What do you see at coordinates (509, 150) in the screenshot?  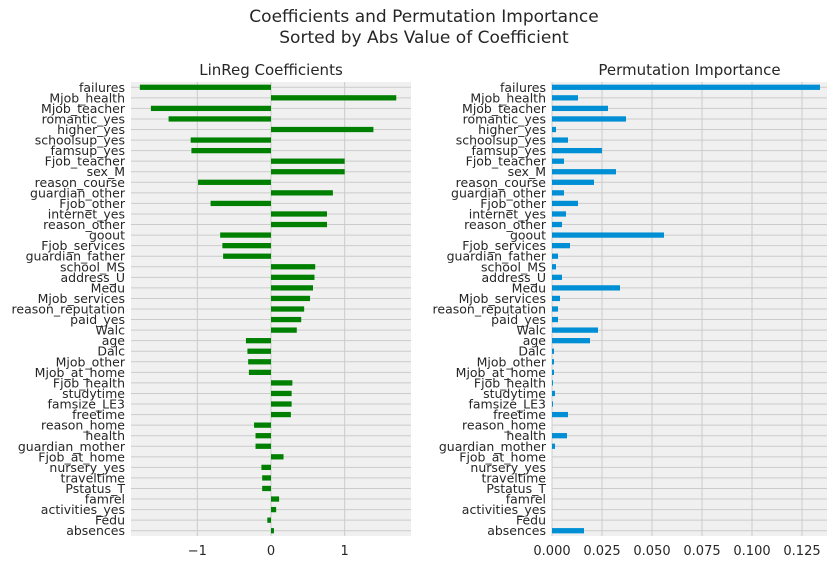 I see `ytick-label: famsup_yes` at bounding box center [509, 150].